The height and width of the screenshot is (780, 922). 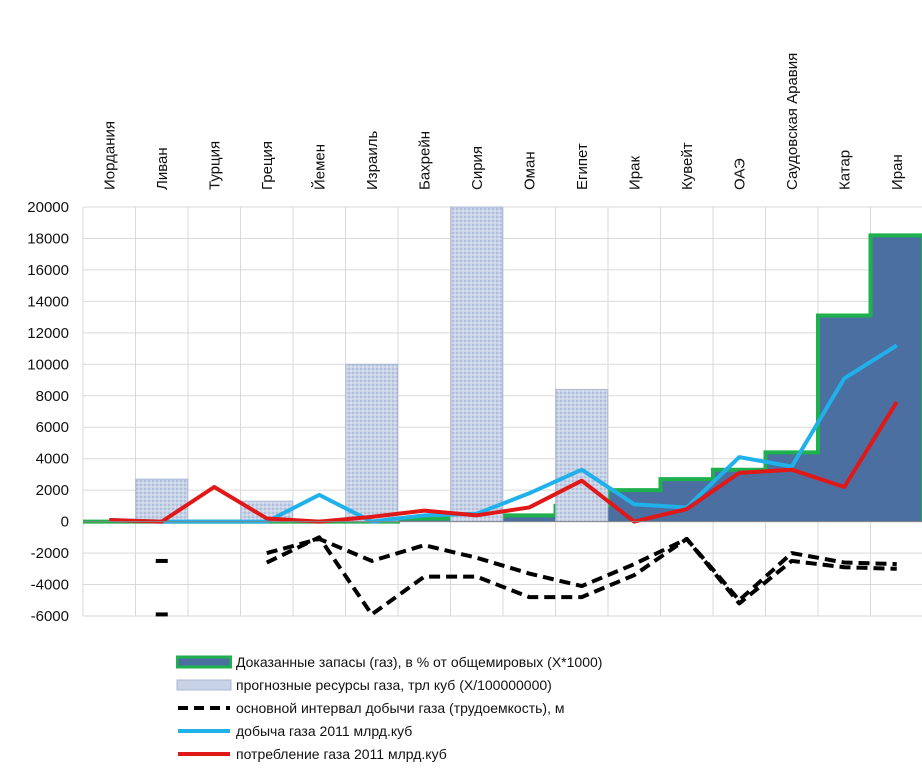 I want to click on category-label: Саудовская Аравия, so click(x=792, y=121).